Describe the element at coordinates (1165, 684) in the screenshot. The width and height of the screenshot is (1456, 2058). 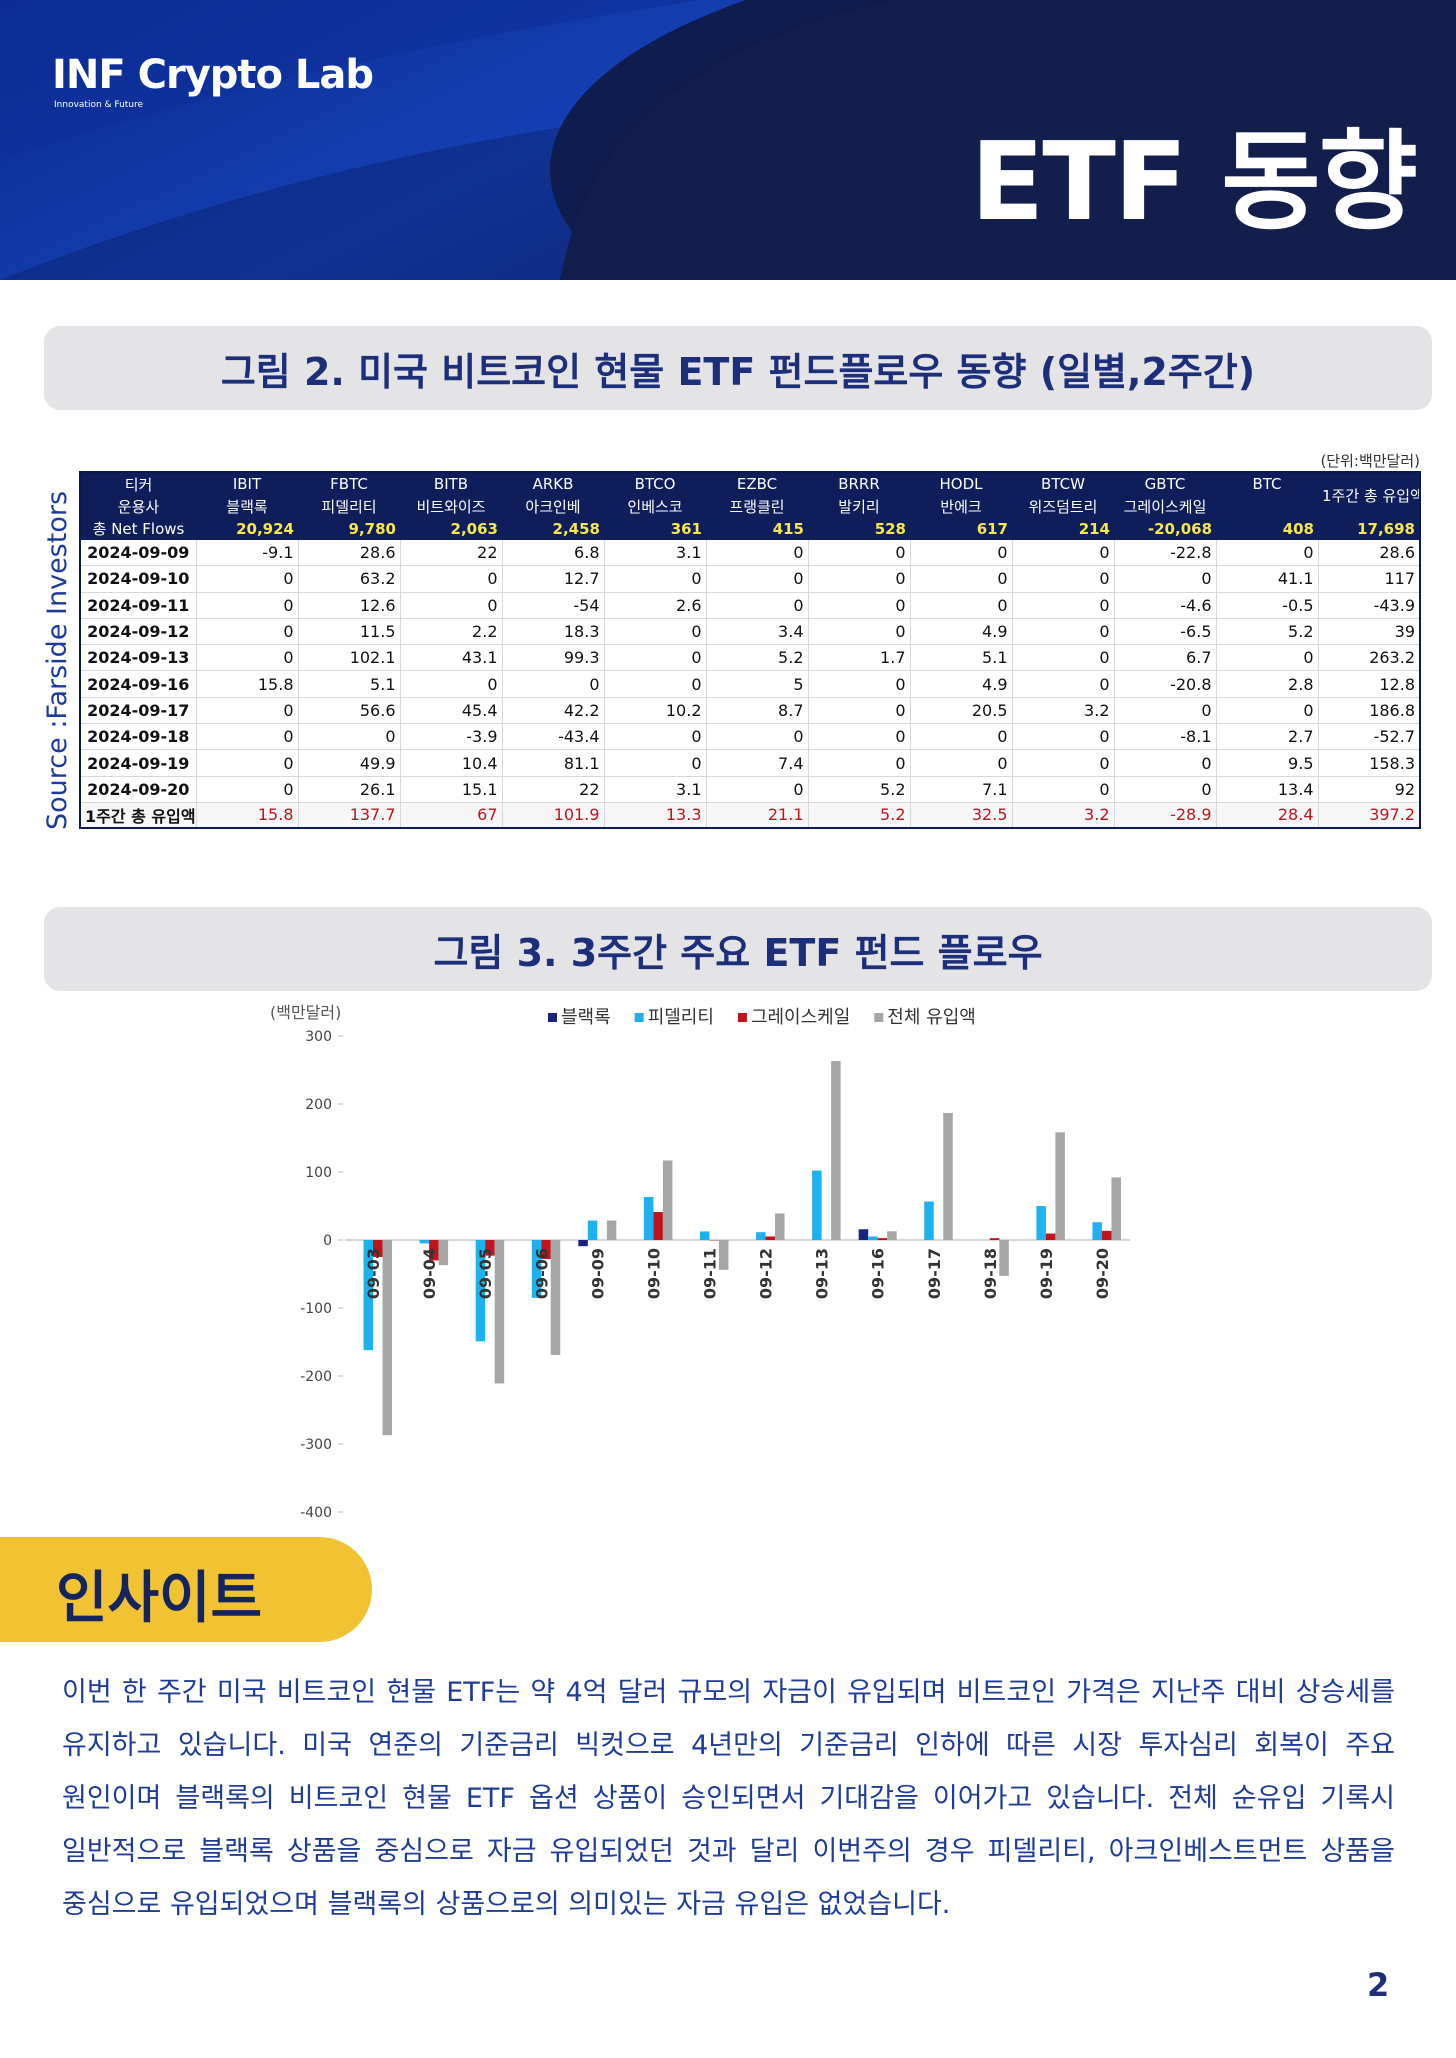
I see `flow-value: -20.8` at that location.